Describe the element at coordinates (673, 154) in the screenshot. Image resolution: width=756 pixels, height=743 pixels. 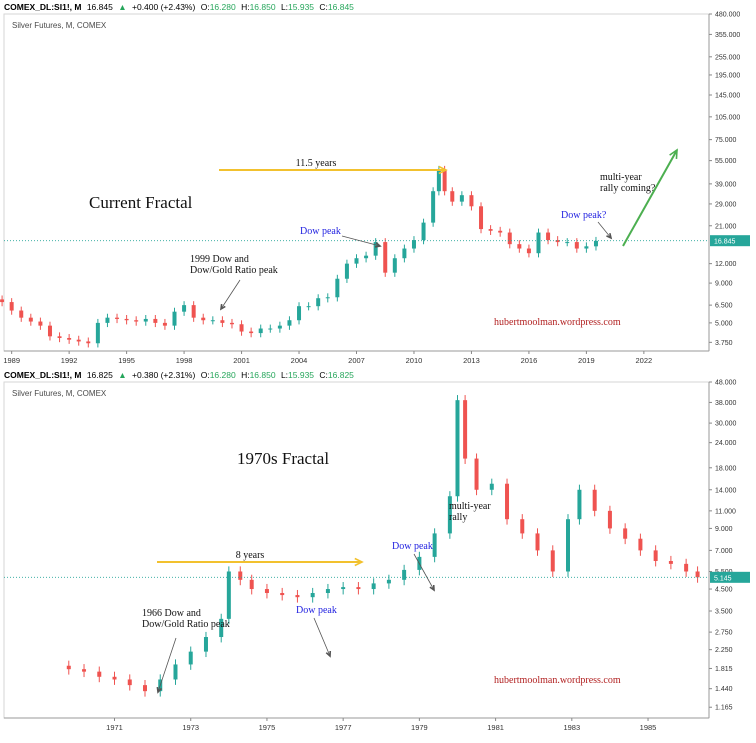
I see `rally-arrow-head` at that location.